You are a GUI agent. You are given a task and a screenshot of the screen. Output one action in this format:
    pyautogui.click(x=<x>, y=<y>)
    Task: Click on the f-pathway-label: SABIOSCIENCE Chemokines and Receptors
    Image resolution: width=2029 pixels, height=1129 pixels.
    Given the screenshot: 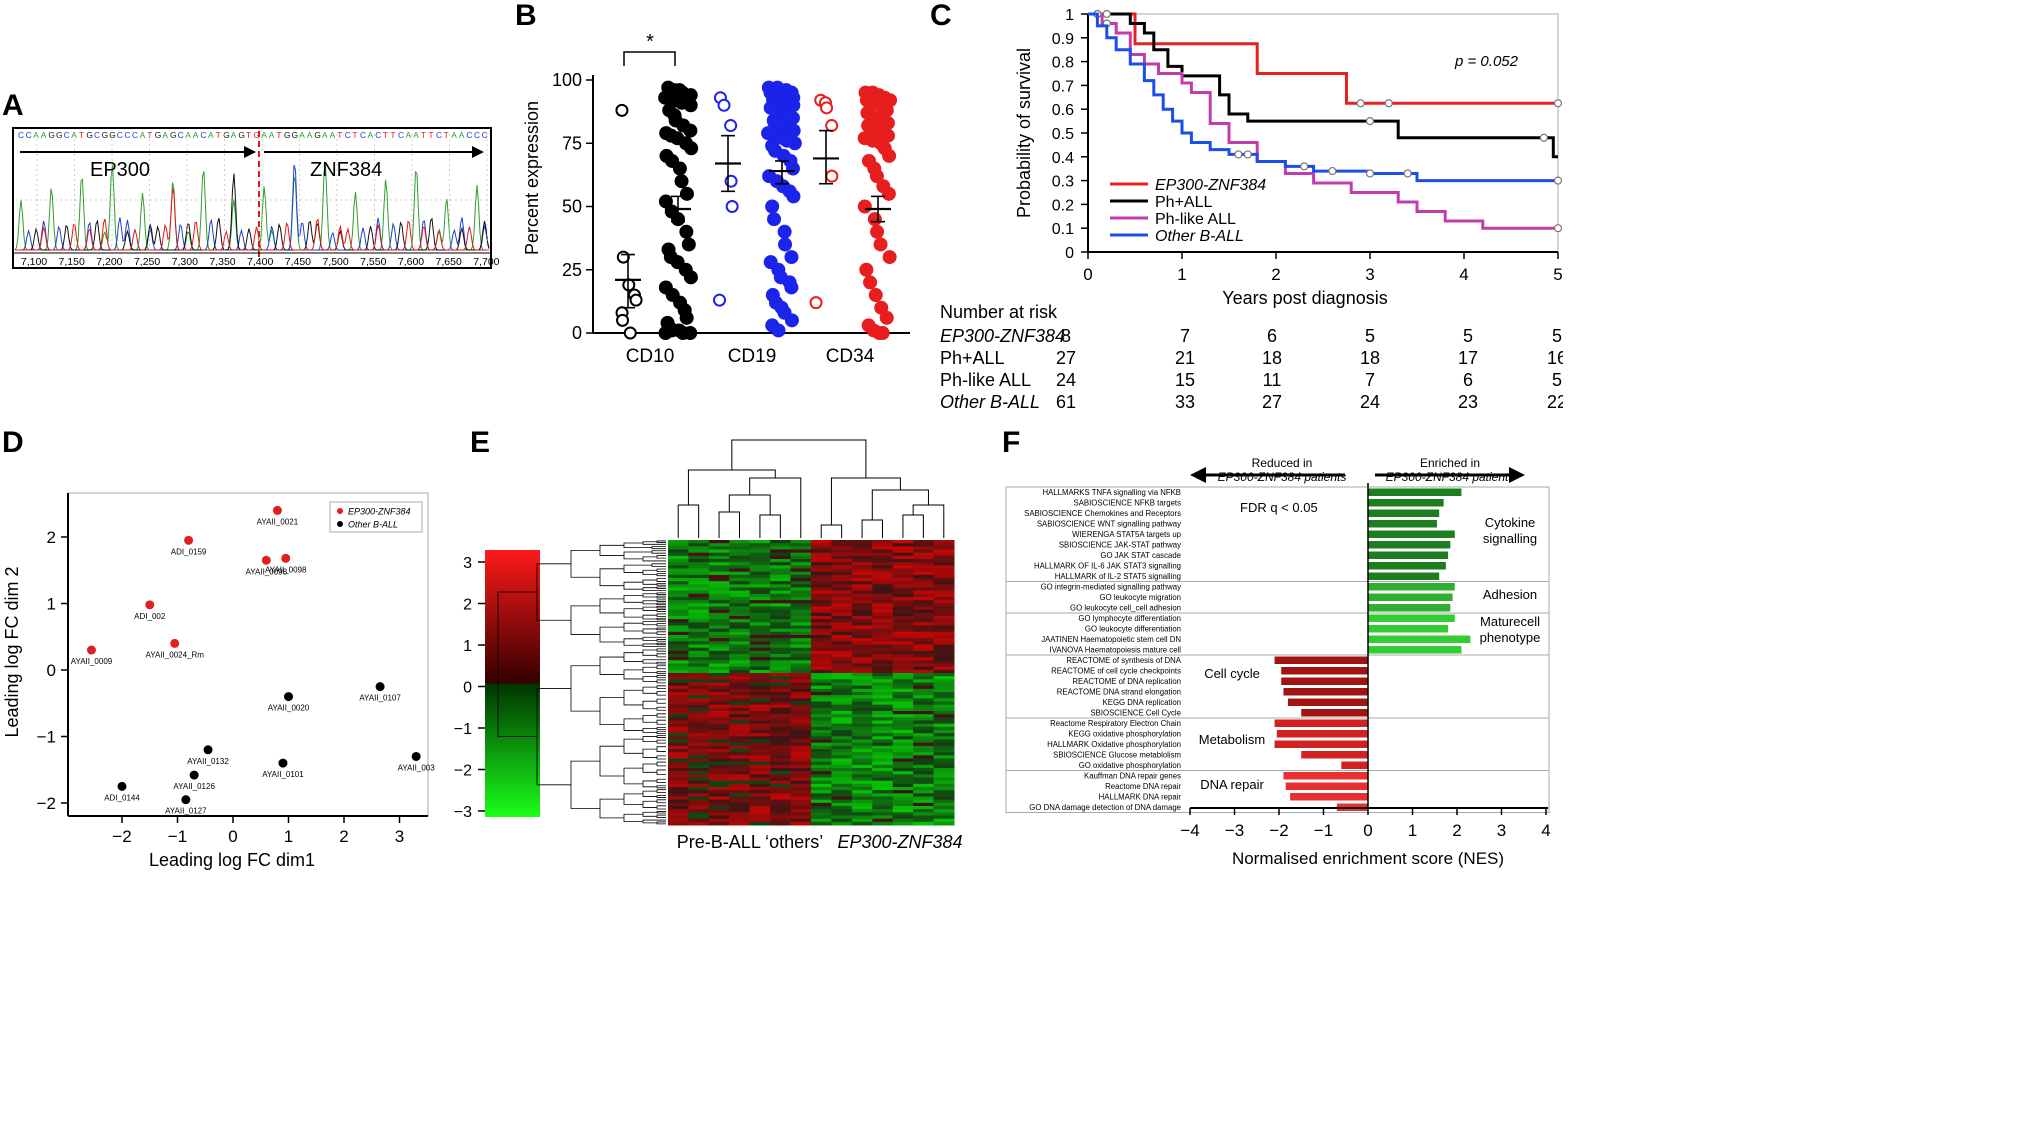 What is the action you would take?
    pyautogui.click(x=1102, y=513)
    